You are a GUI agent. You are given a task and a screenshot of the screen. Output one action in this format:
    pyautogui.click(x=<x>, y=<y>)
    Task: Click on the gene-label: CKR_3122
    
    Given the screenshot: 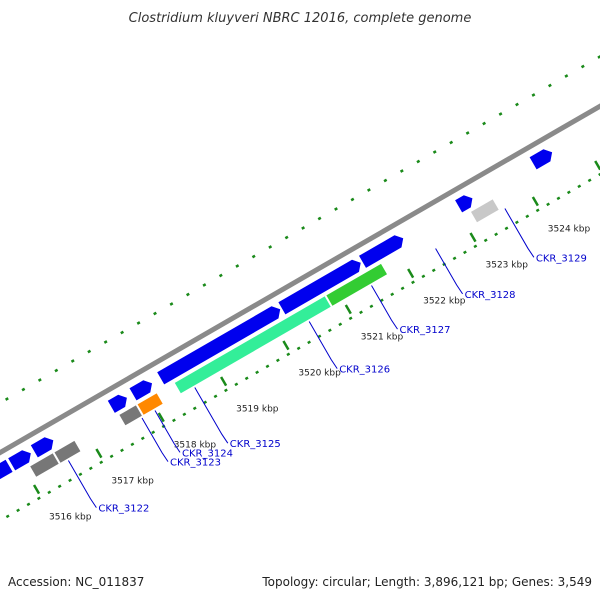 What is the action you would take?
    pyautogui.click(x=123, y=509)
    